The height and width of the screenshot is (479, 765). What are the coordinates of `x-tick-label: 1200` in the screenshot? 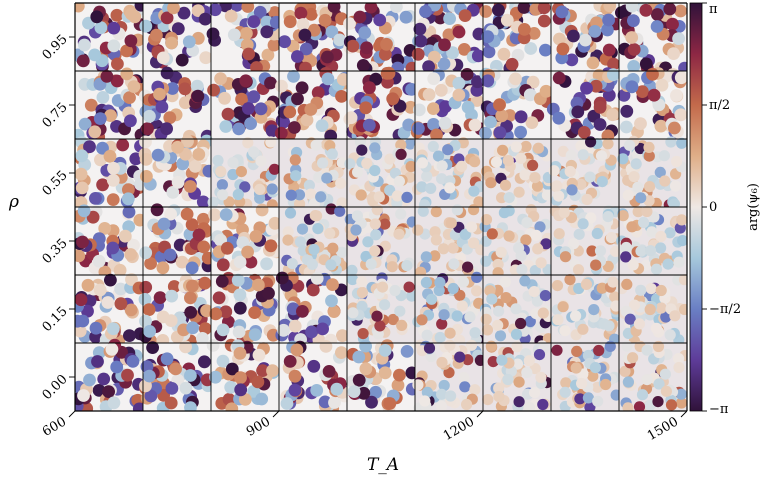 It's located at (459, 429).